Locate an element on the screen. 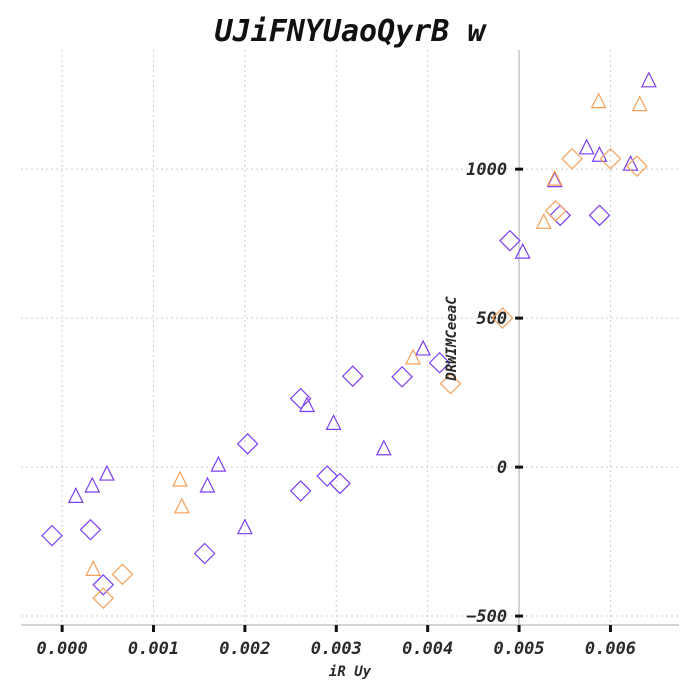  y-tick-label: 500 is located at coordinates (491, 319).